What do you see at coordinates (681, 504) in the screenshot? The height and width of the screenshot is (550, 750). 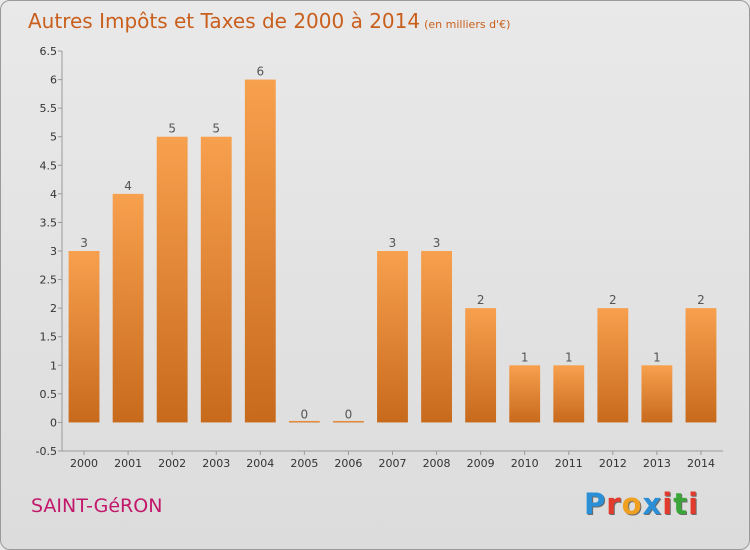 I see `logo-letter: t` at bounding box center [681, 504].